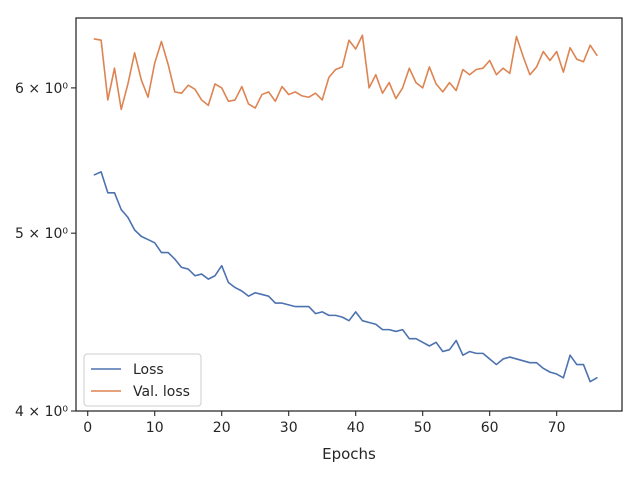 Image resolution: width=640 pixels, height=480 pixels. What do you see at coordinates (148, 370) in the screenshot?
I see `legend-label-loss: Loss` at bounding box center [148, 370].